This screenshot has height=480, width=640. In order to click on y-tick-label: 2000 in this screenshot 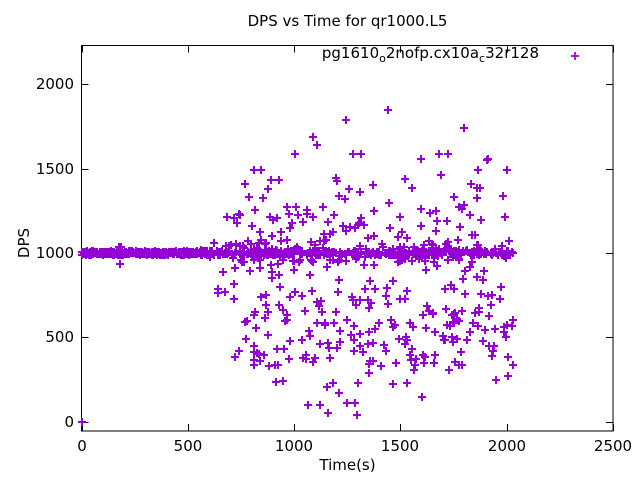, I will do `click(55, 84)`.